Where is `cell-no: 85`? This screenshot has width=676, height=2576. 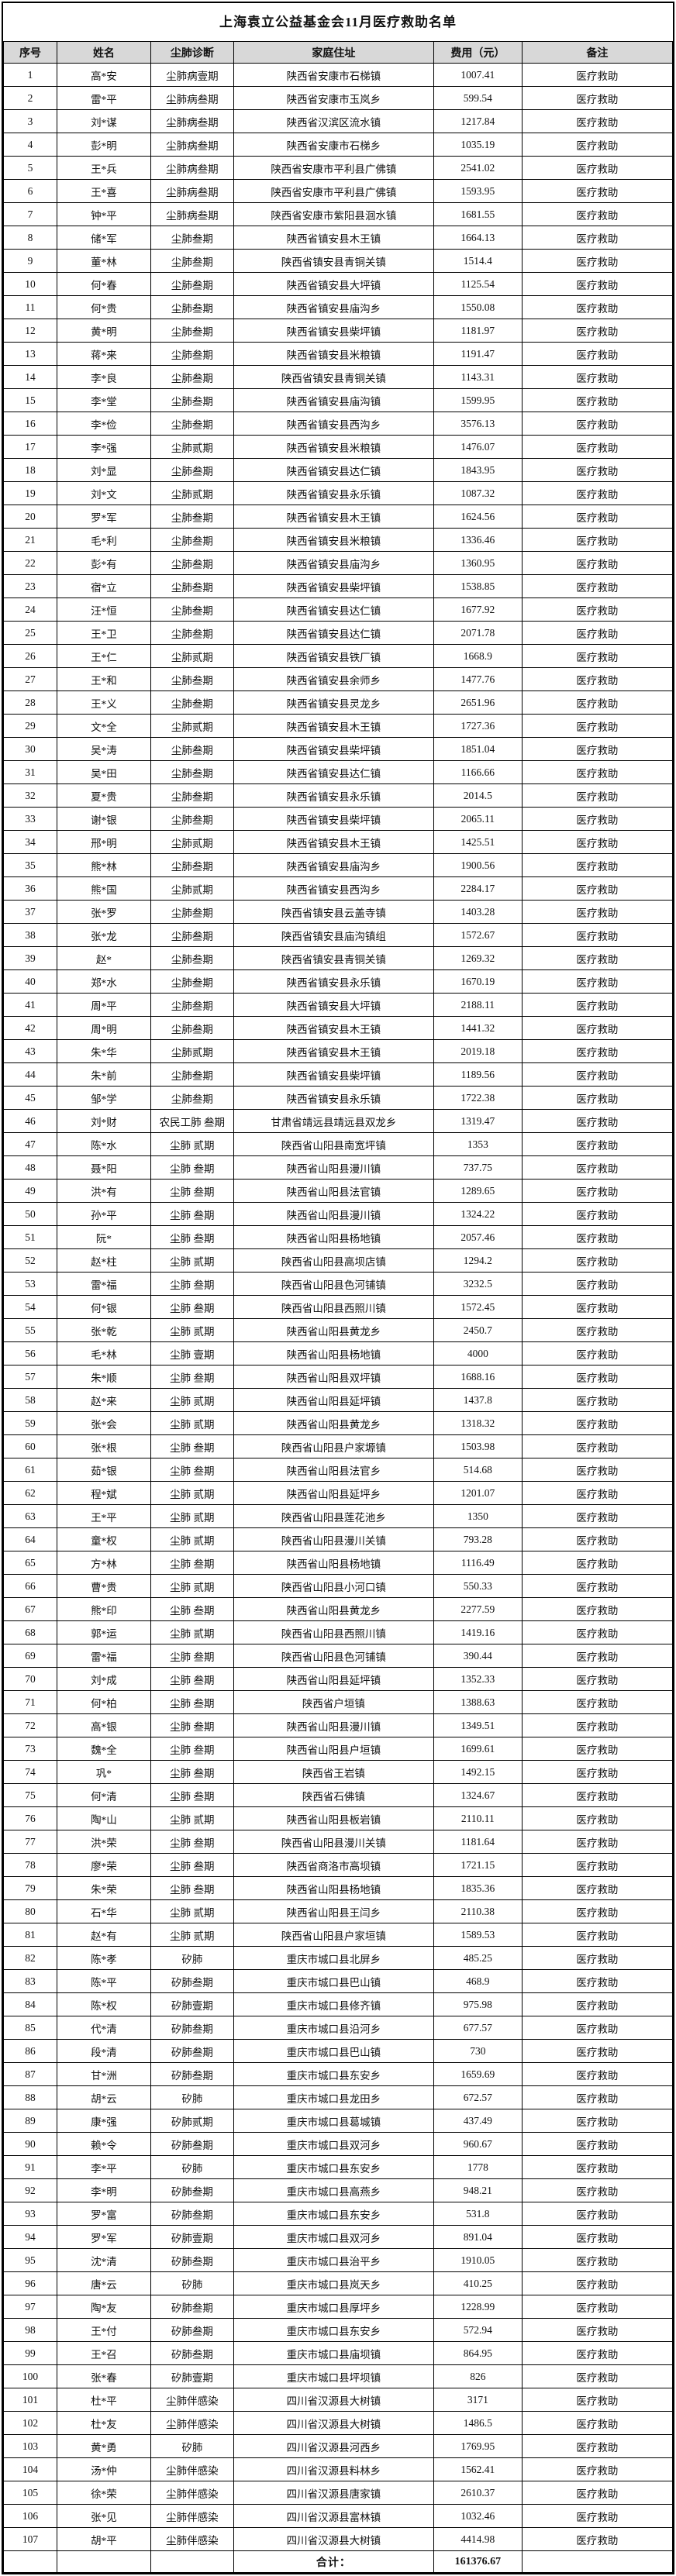 cell-no: 85 is located at coordinates (30, 2028).